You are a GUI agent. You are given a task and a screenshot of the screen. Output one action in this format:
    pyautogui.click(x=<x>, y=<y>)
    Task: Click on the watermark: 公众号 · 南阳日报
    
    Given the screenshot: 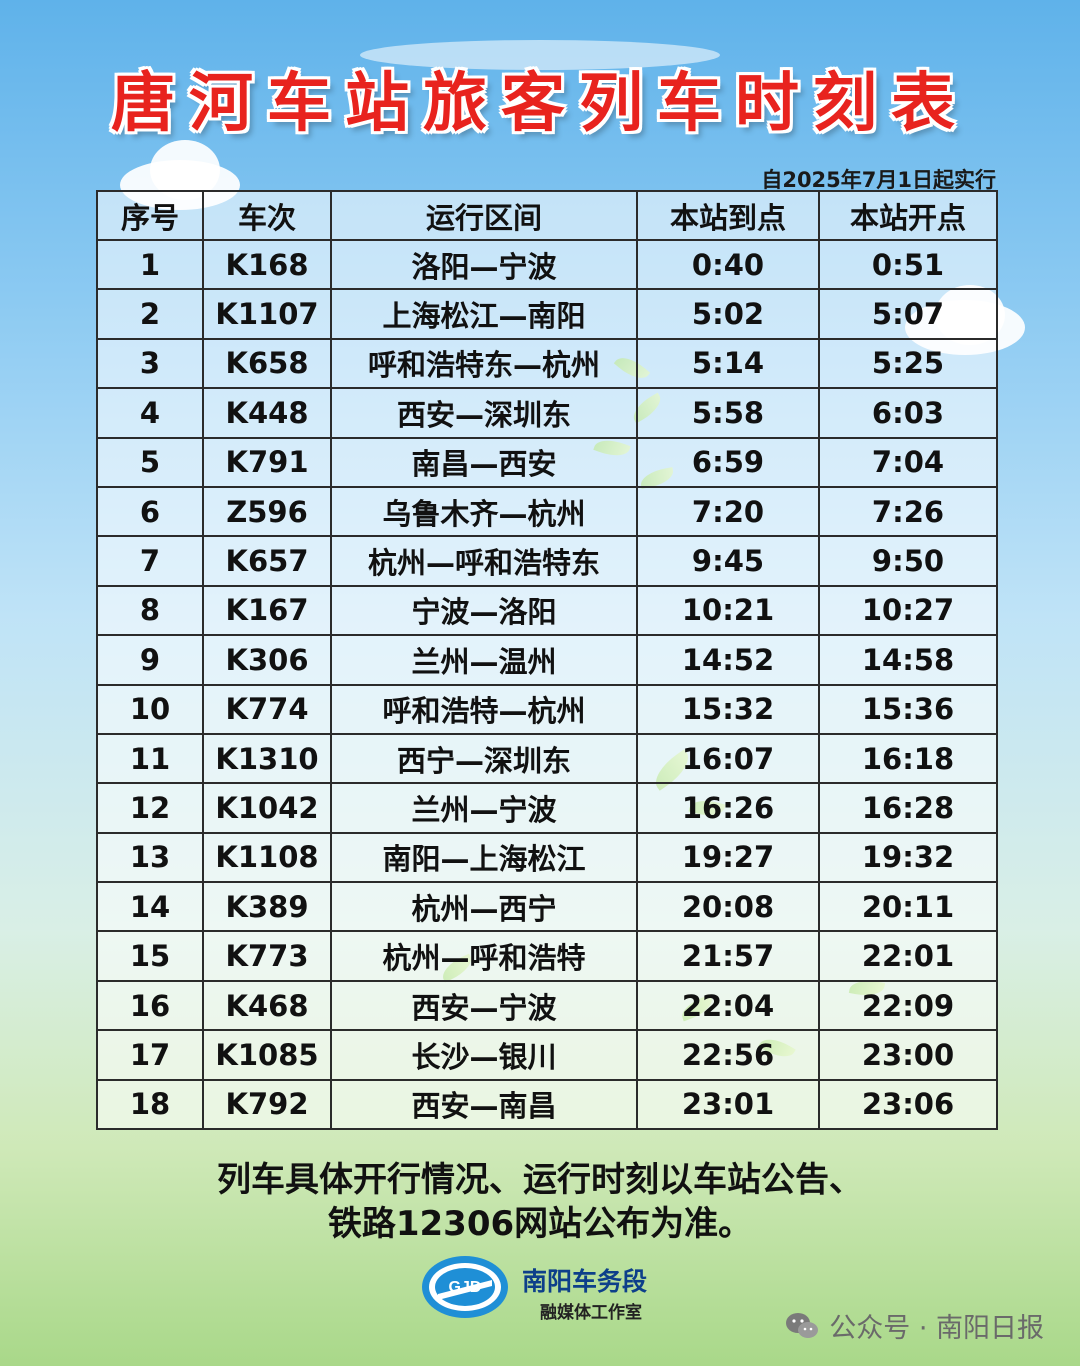 What is the action you would take?
    pyautogui.click(x=914, y=1325)
    